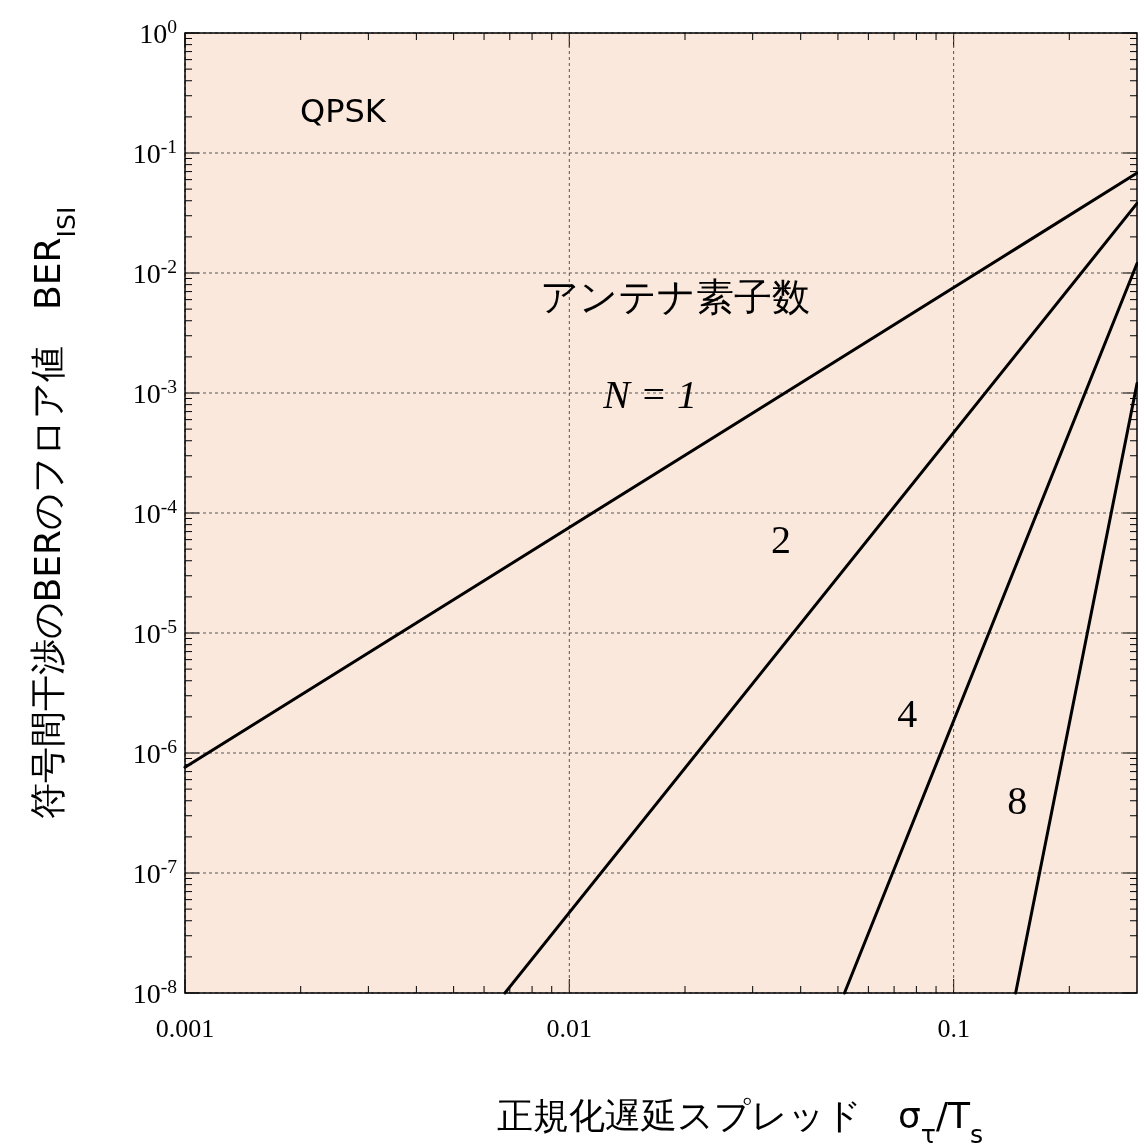 This screenshot has height=1144, width=1138. Describe the element at coordinates (155, 752) in the screenshot. I see `y-tick-label: 10$^{-6}$` at that location.